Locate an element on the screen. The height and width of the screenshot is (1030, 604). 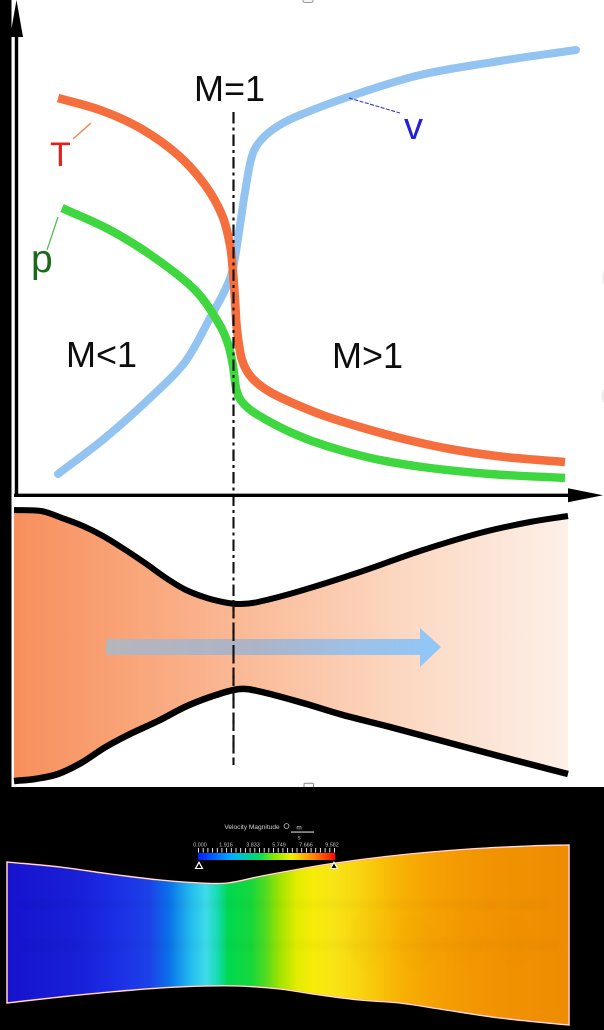
svg-text: 0.000 is located at coordinates (200, 846).